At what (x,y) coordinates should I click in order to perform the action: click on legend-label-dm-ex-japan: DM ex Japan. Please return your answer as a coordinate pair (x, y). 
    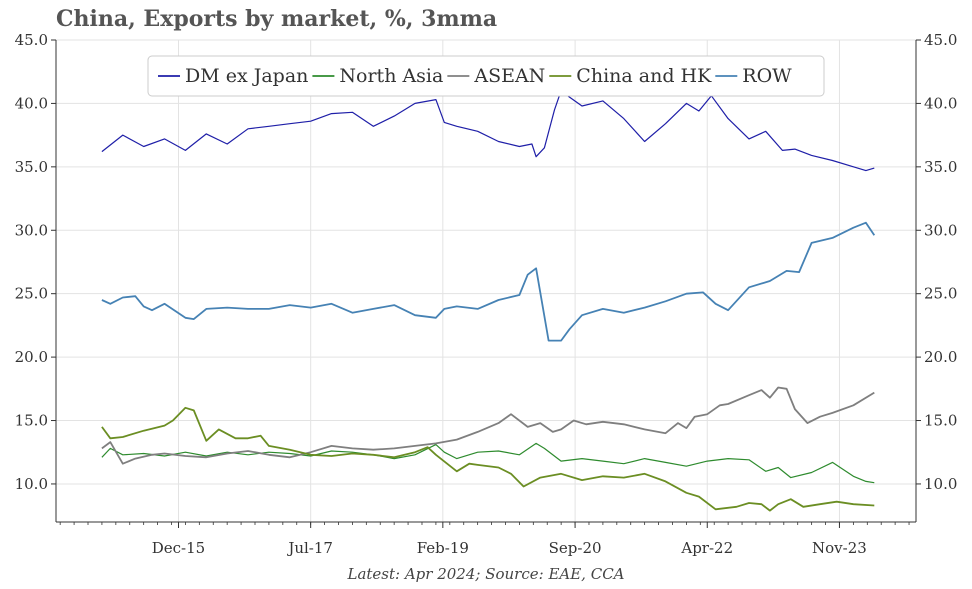
    Looking at the image, I should click on (246, 76).